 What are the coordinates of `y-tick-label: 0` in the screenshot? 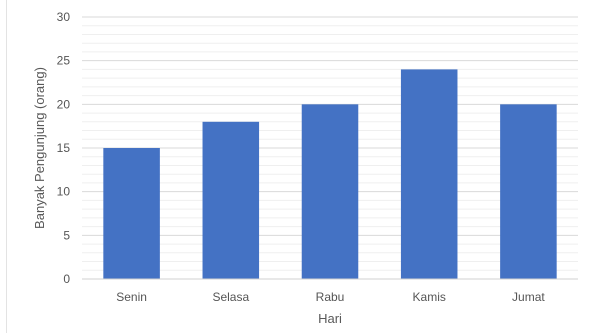 It's located at (66, 279).